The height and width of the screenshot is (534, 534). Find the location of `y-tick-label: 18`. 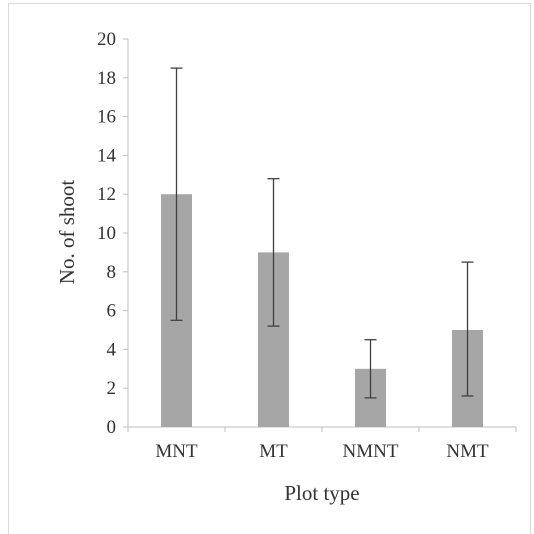

y-tick-label: 18 is located at coordinates (106, 78).